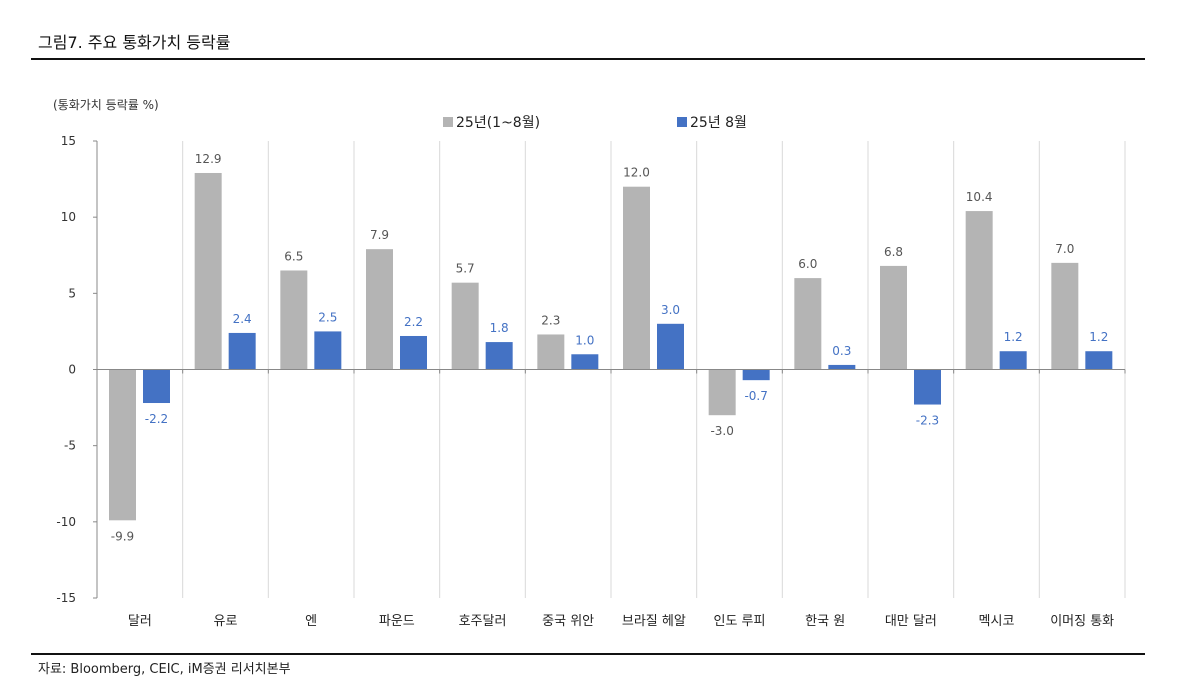  Describe the element at coordinates (293, 256) in the screenshot. I see `data-label-ytd: 6.5` at that location.